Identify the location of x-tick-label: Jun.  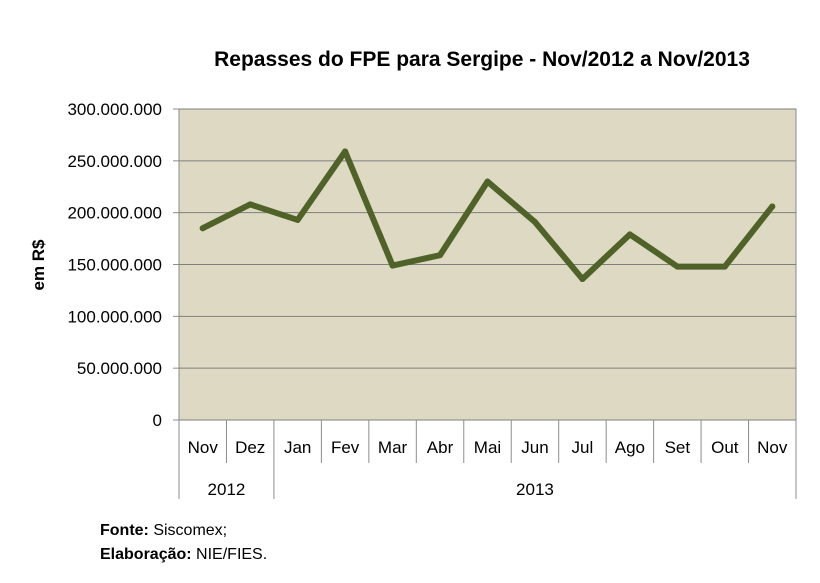
(534, 447).